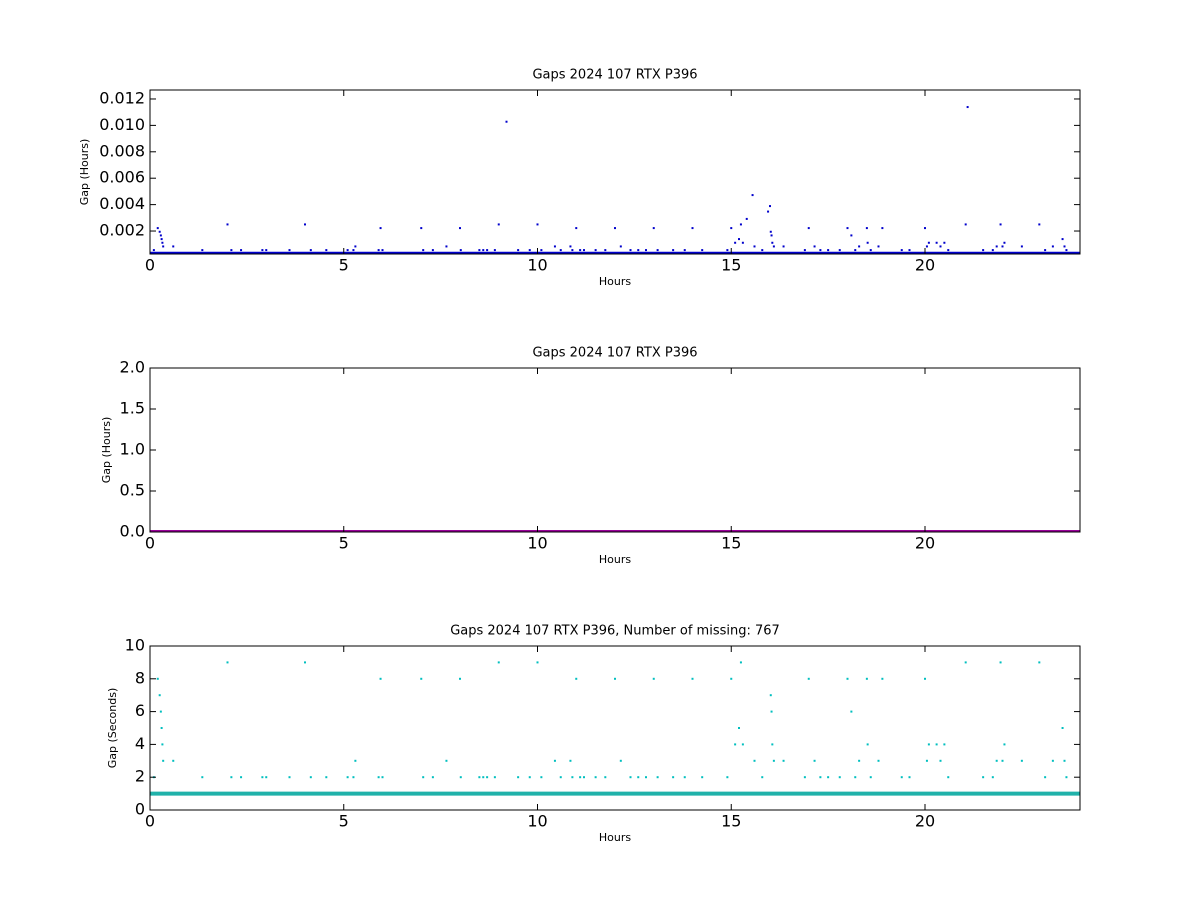  Describe the element at coordinates (344, 265) in the screenshot. I see `x-tick-label: 5` at that location.